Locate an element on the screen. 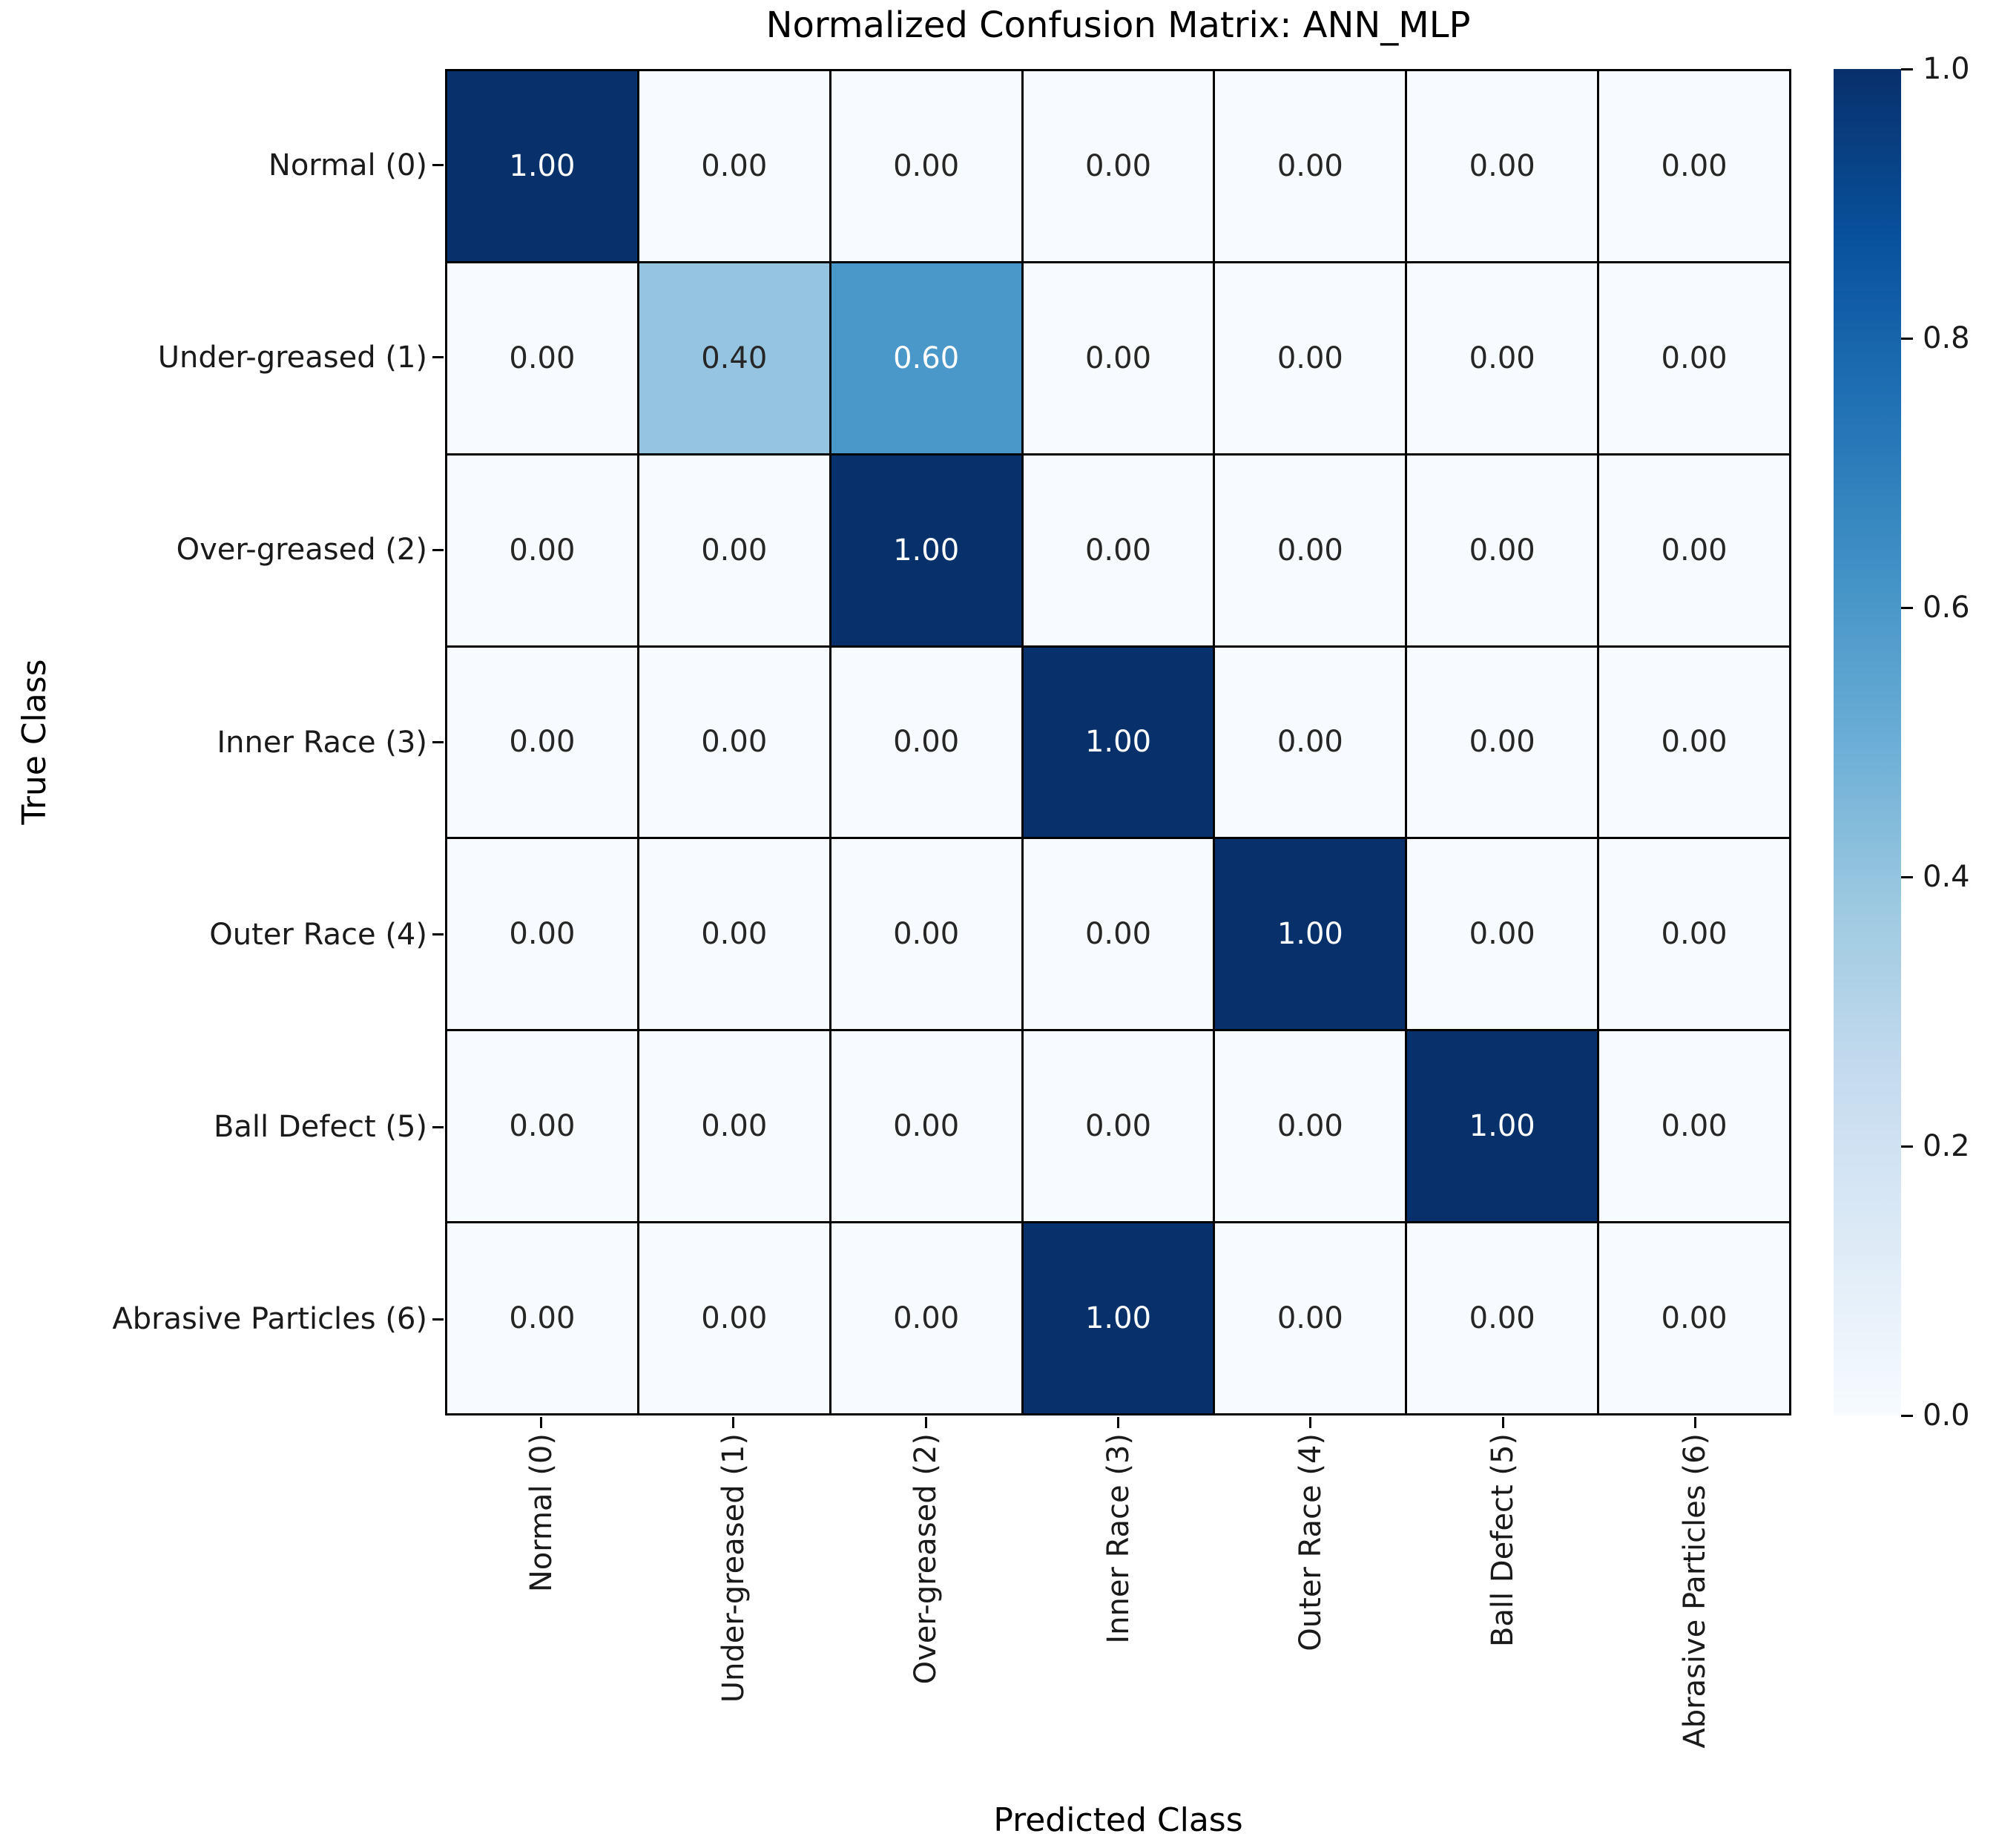  y-tick-label: Under-greased (1) is located at coordinates (292, 357).